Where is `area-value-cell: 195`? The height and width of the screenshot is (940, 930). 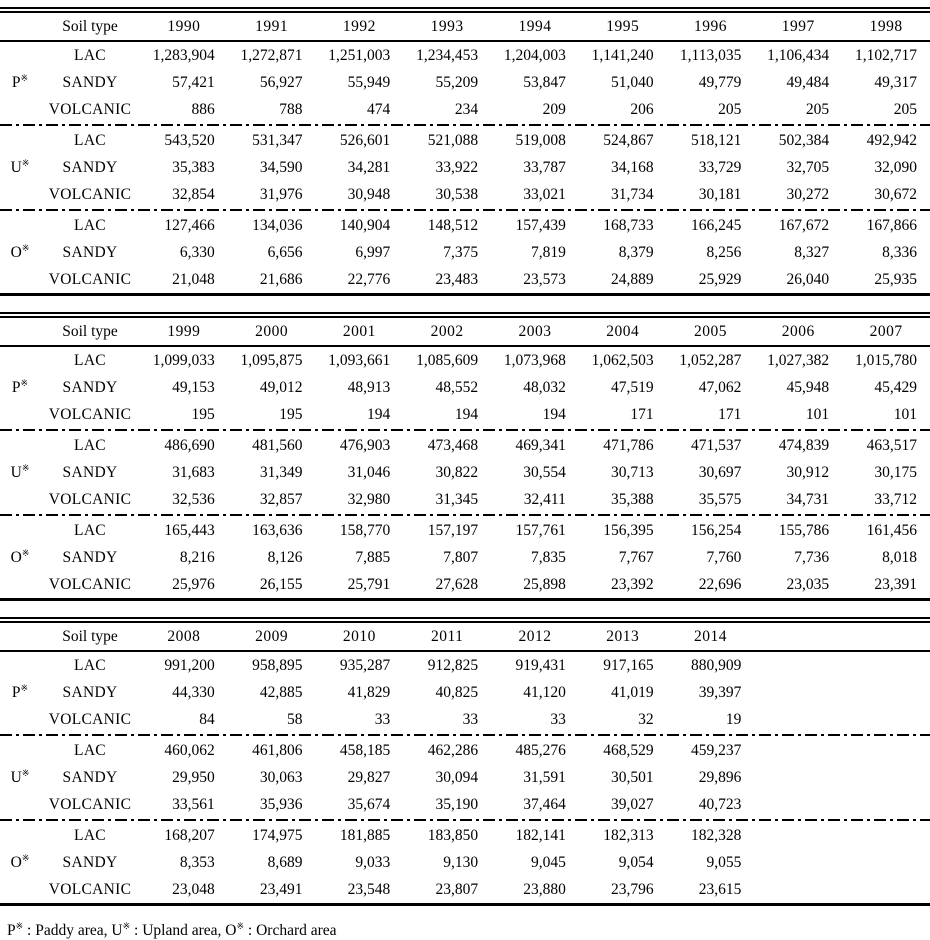
area-value-cell: 195 is located at coordinates (291, 414).